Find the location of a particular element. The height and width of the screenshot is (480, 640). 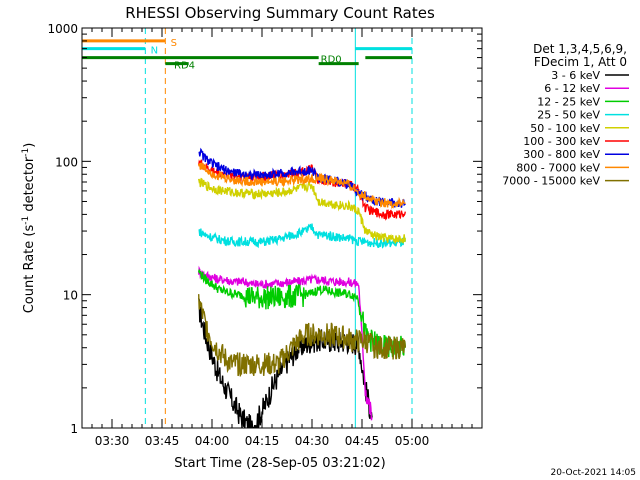

annotation-label-1: N is located at coordinates (154, 51).